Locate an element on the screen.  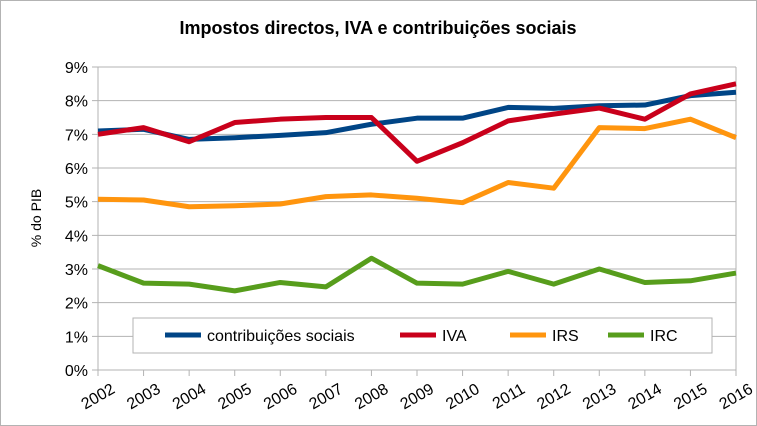
y-tick-label: 4% is located at coordinates (76, 236).